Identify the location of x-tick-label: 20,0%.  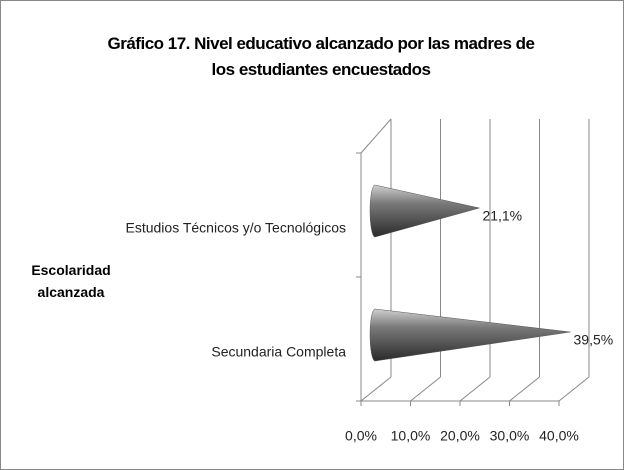
(460, 436).